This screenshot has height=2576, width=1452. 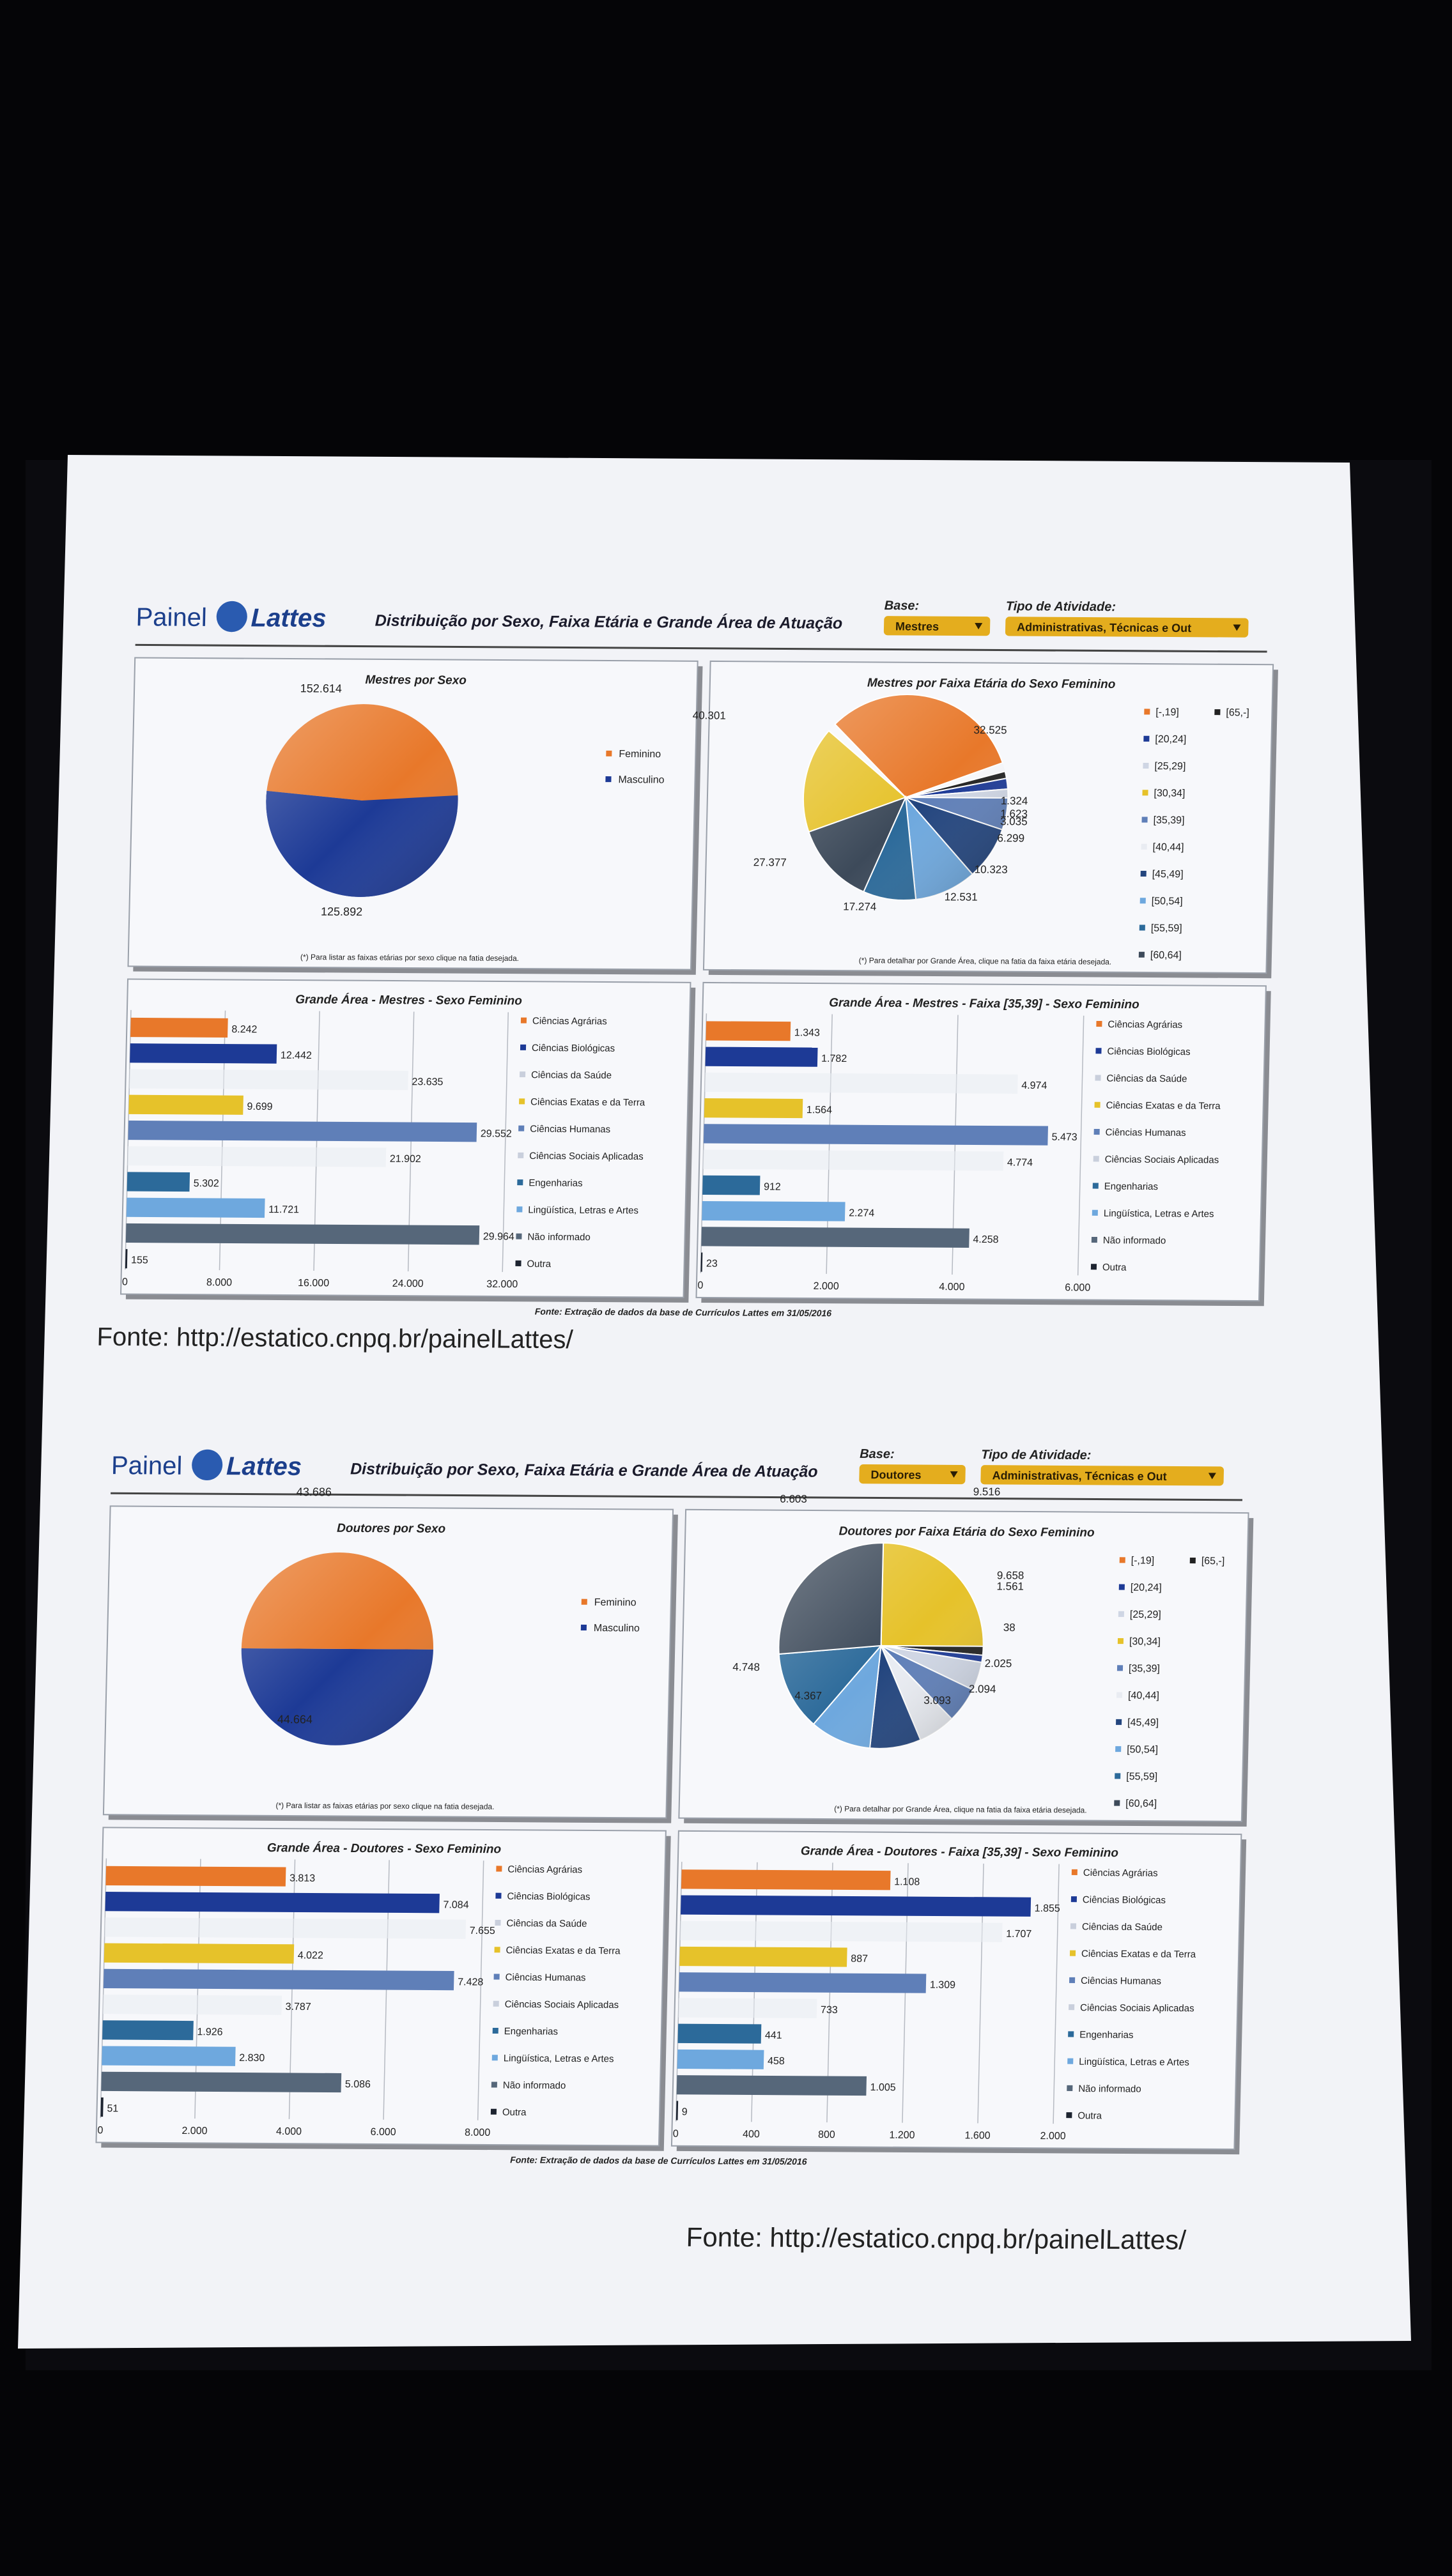 What do you see at coordinates (1213, 1561) in the screenshot?
I see `legend-label: [65,-]` at bounding box center [1213, 1561].